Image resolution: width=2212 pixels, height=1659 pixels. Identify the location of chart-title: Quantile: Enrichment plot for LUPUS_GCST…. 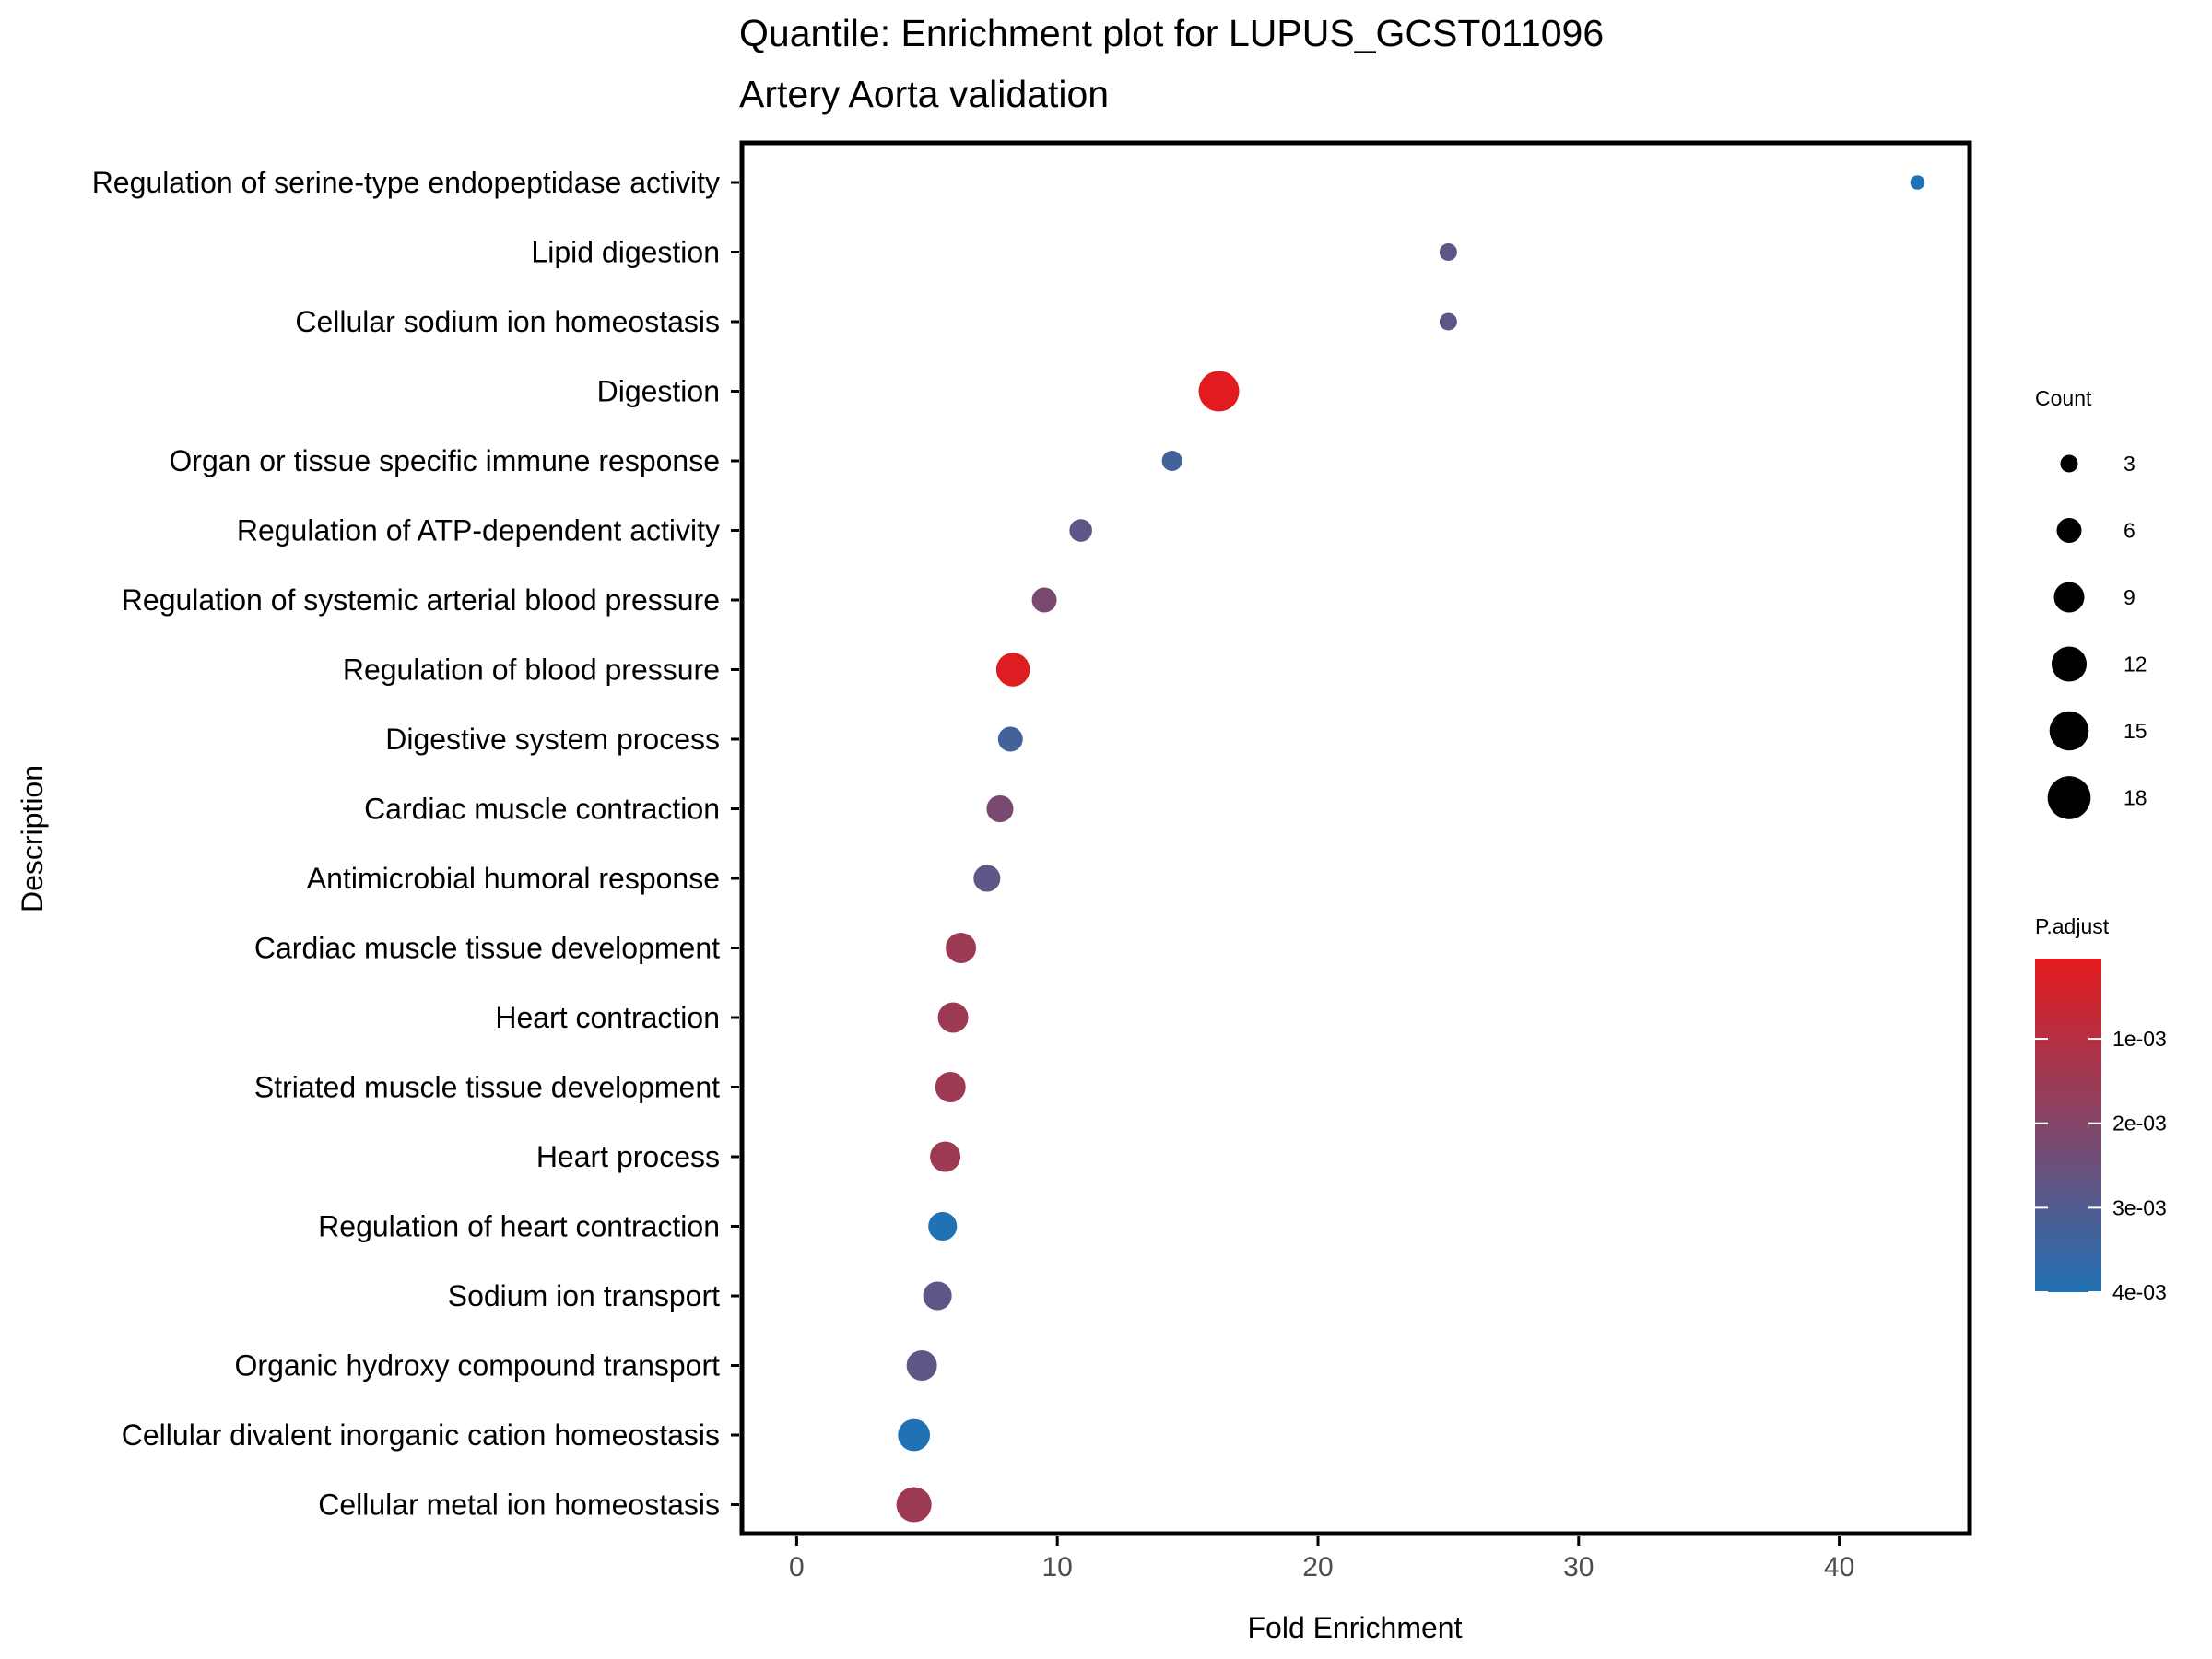
(1171, 33).